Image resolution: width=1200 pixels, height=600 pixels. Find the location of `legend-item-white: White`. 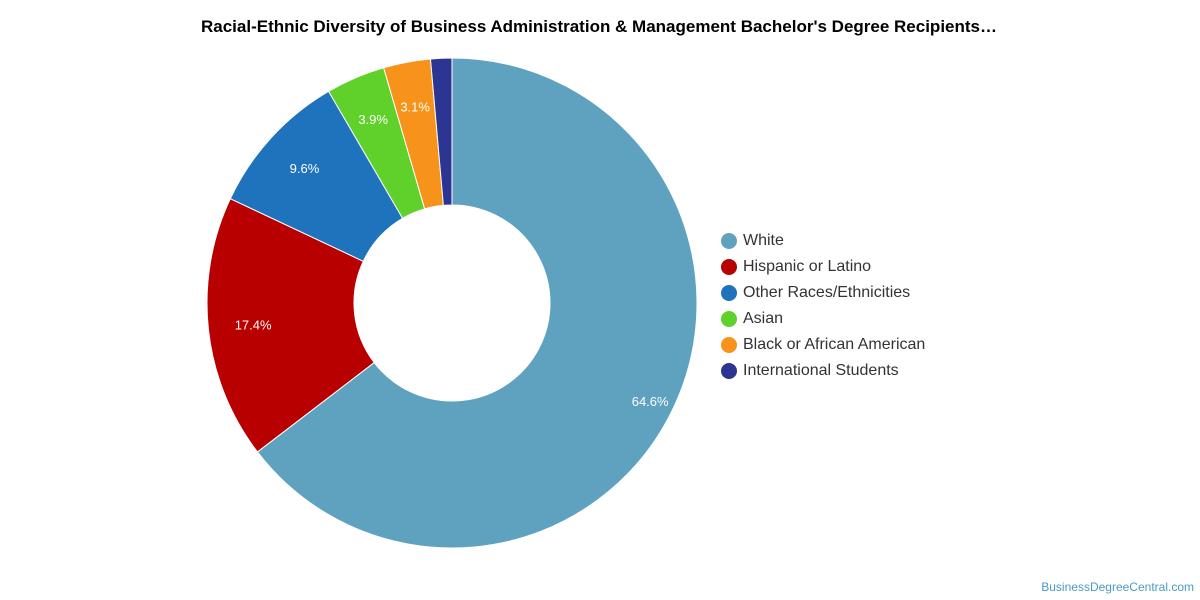

legend-item-white: White is located at coordinates (823, 241).